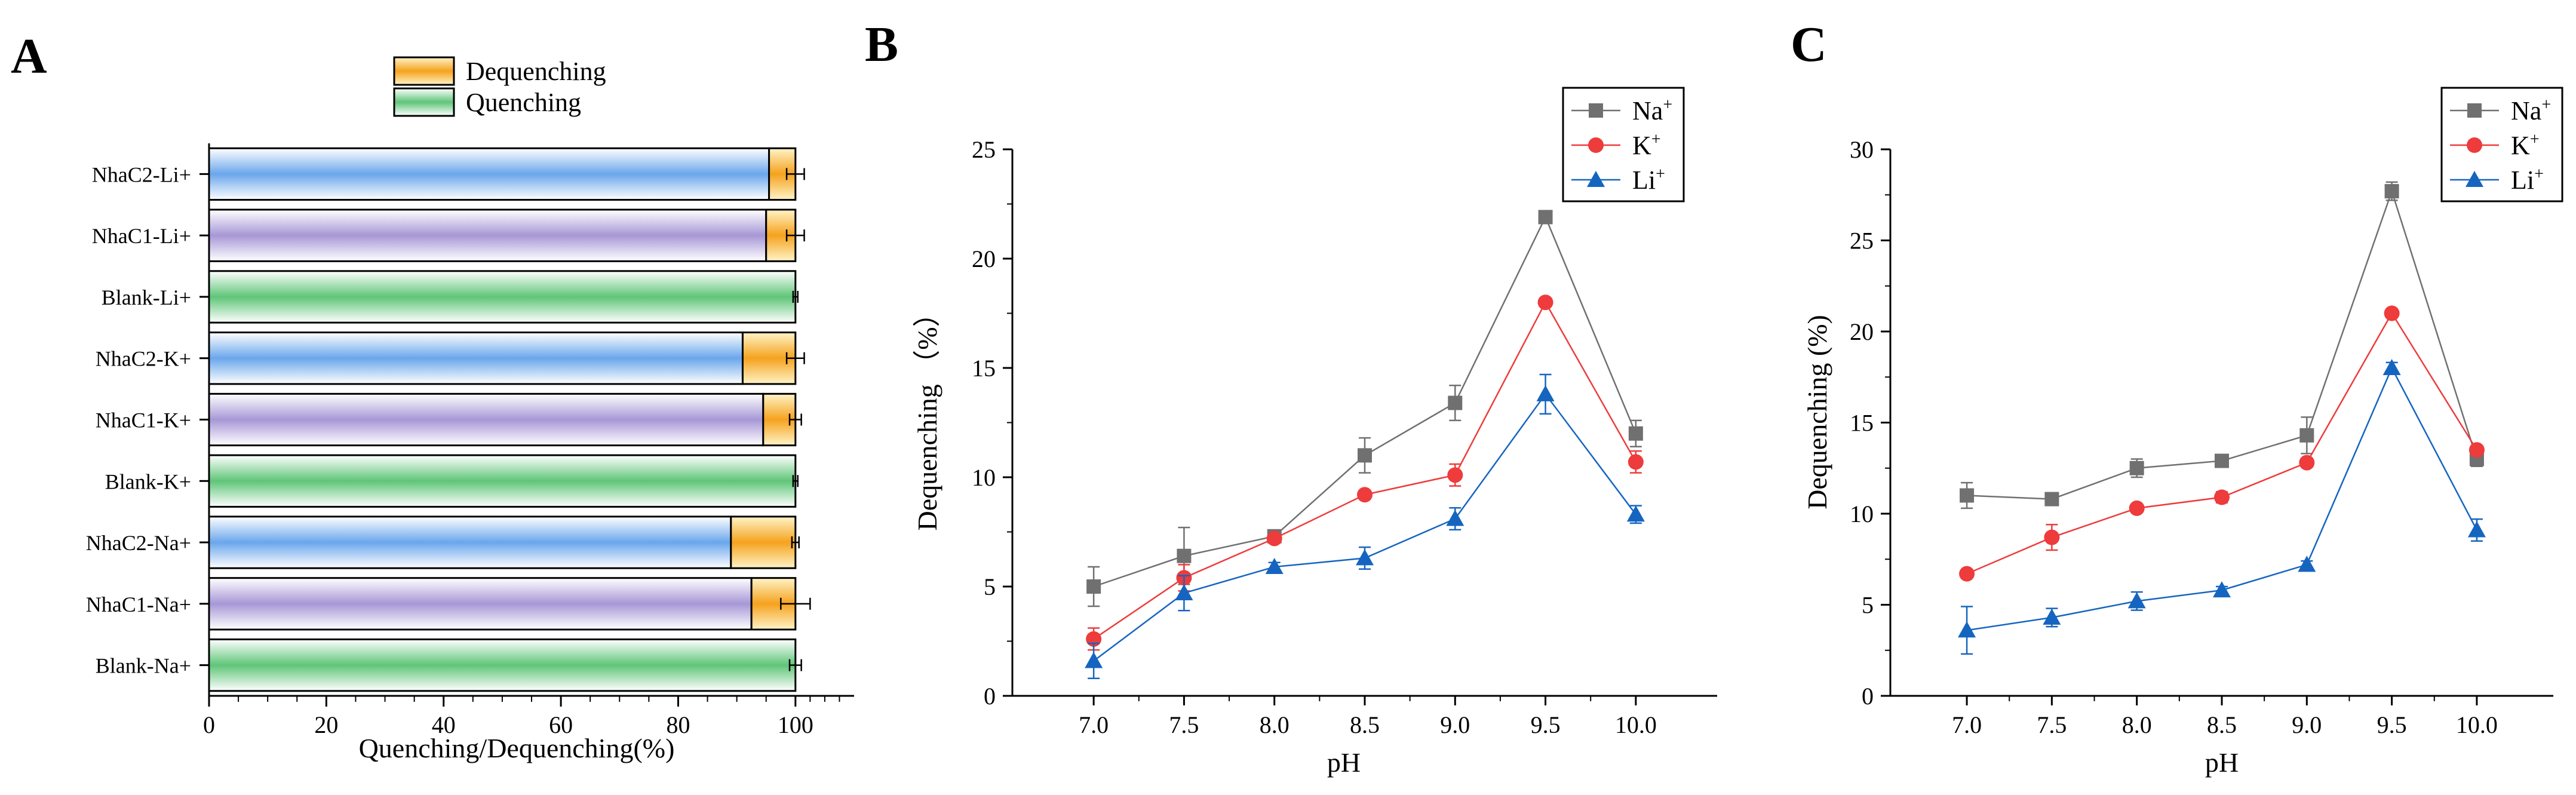 The height and width of the screenshot is (795, 2576). What do you see at coordinates (1862, 150) in the screenshot?
I see `y-tick-label: 30` at bounding box center [1862, 150].